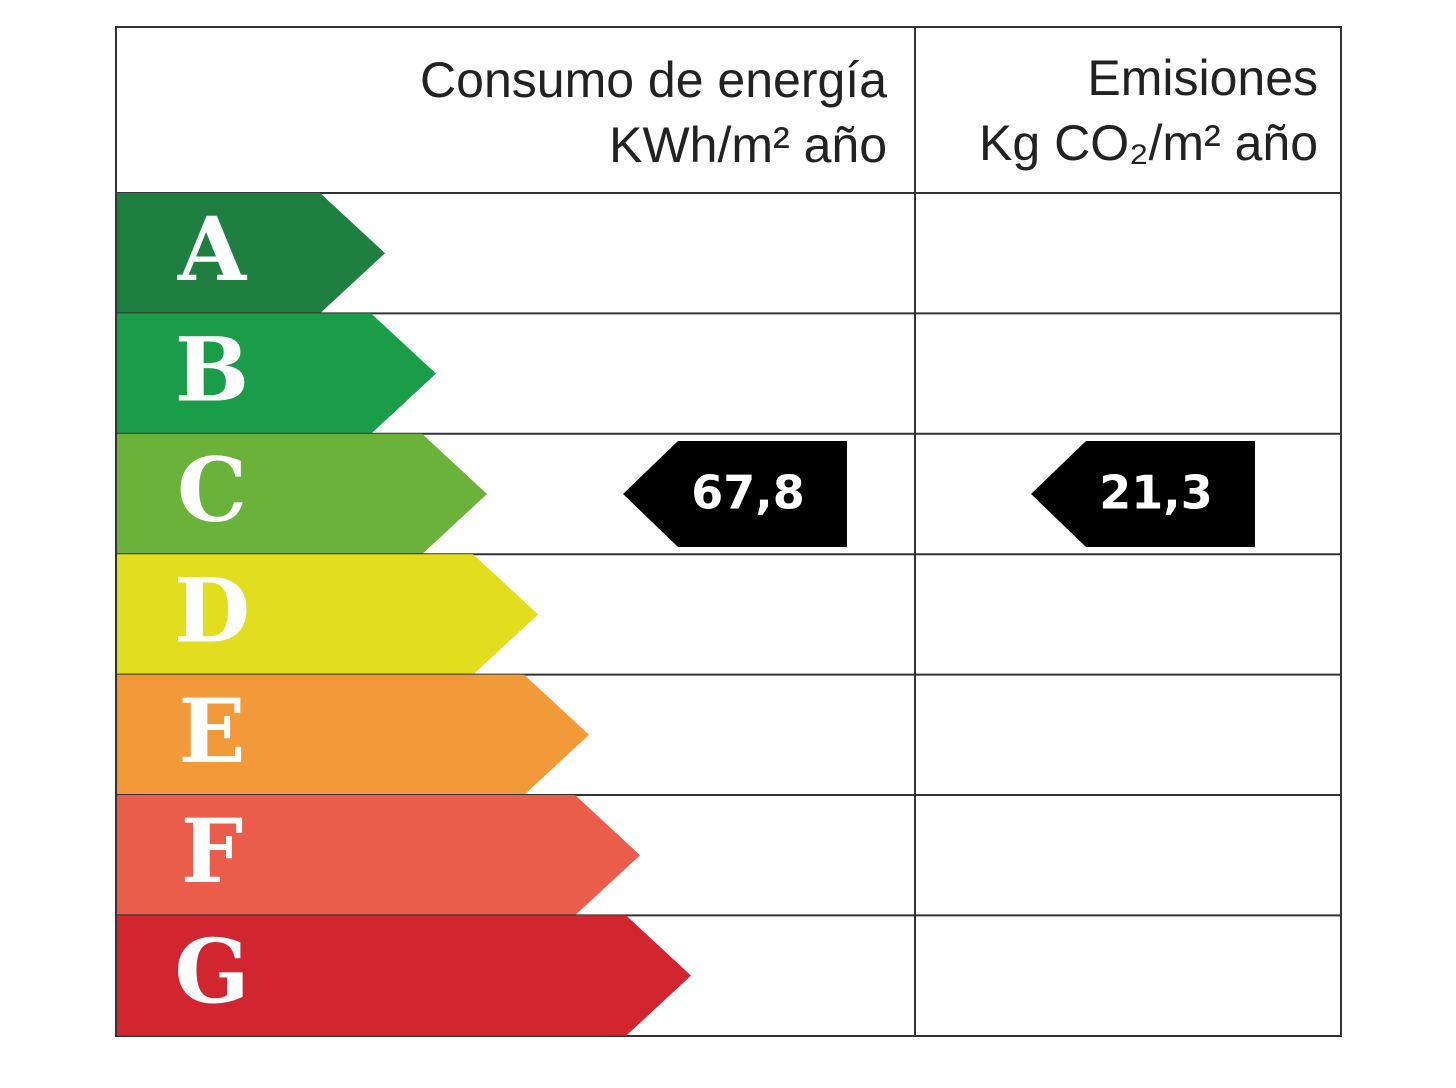 Image resolution: width=1456 pixels, height=1088 pixels. What do you see at coordinates (212, 851) in the screenshot?
I see `rating-letter: F` at bounding box center [212, 851].